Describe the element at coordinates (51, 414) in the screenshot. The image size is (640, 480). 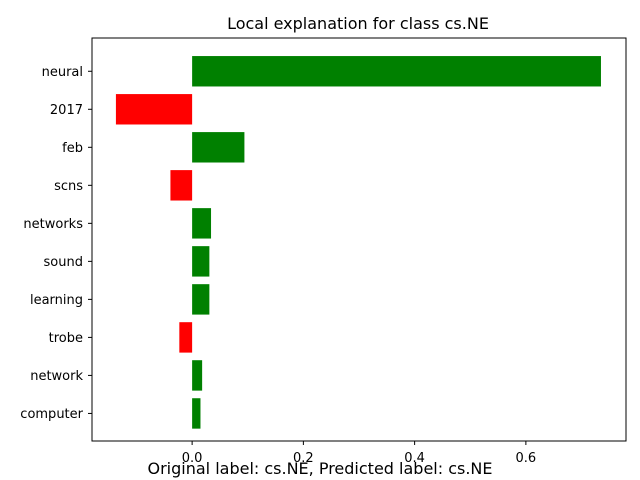
I see `y-label-computer: computer` at that location.